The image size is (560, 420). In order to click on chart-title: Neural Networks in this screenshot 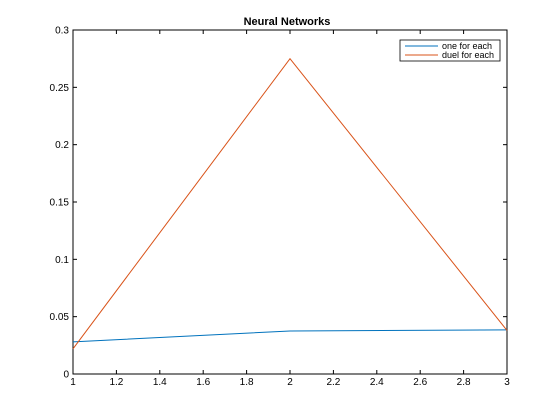, I will do `click(287, 22)`.